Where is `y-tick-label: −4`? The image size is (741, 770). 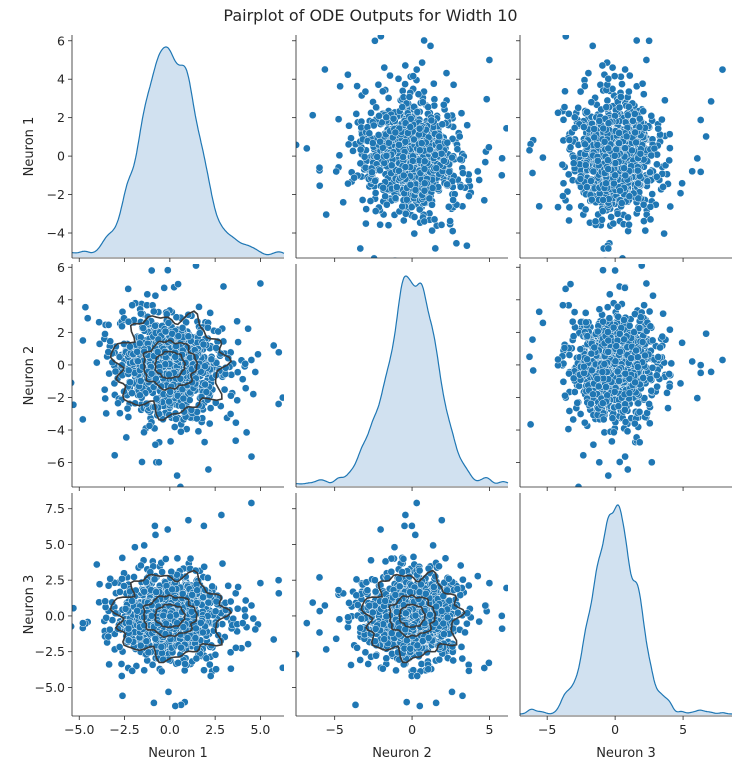
y-tick-label: −4 is located at coordinates (56, 430).